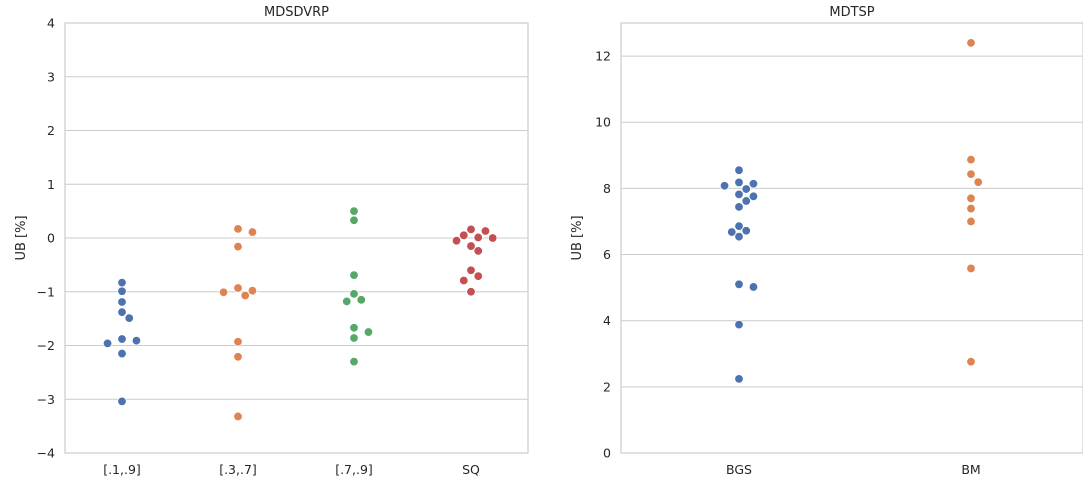 The height and width of the screenshot is (488, 1083). Describe the element at coordinates (46, 291) in the screenshot. I see `y-tick-label: −1` at that location.